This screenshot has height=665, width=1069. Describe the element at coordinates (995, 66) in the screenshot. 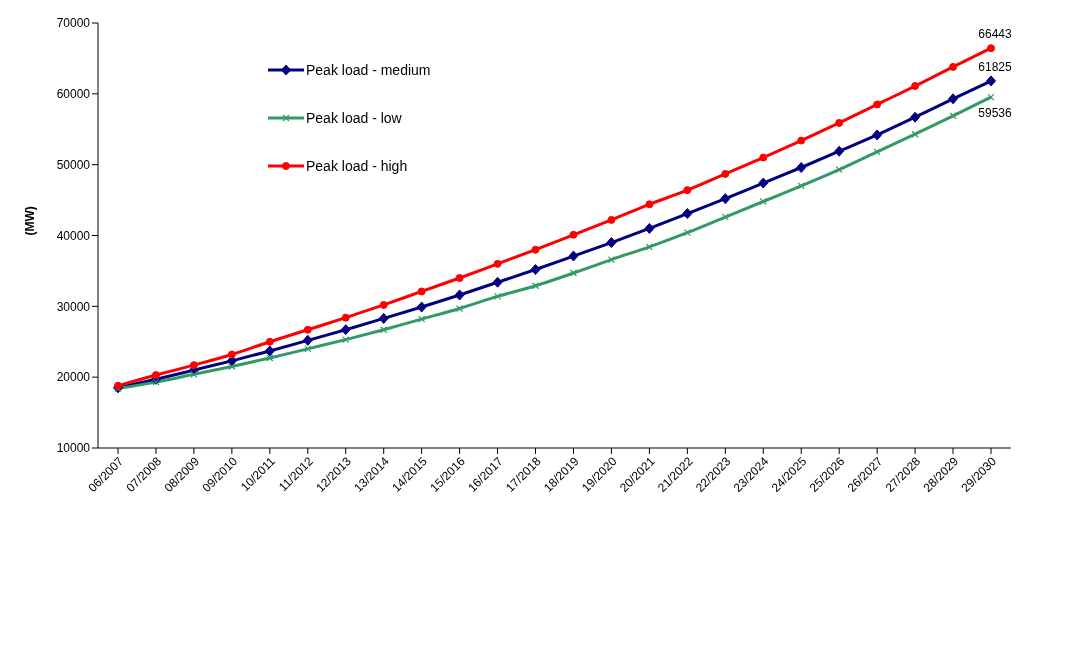

I see `data-label: 61825` at that location.